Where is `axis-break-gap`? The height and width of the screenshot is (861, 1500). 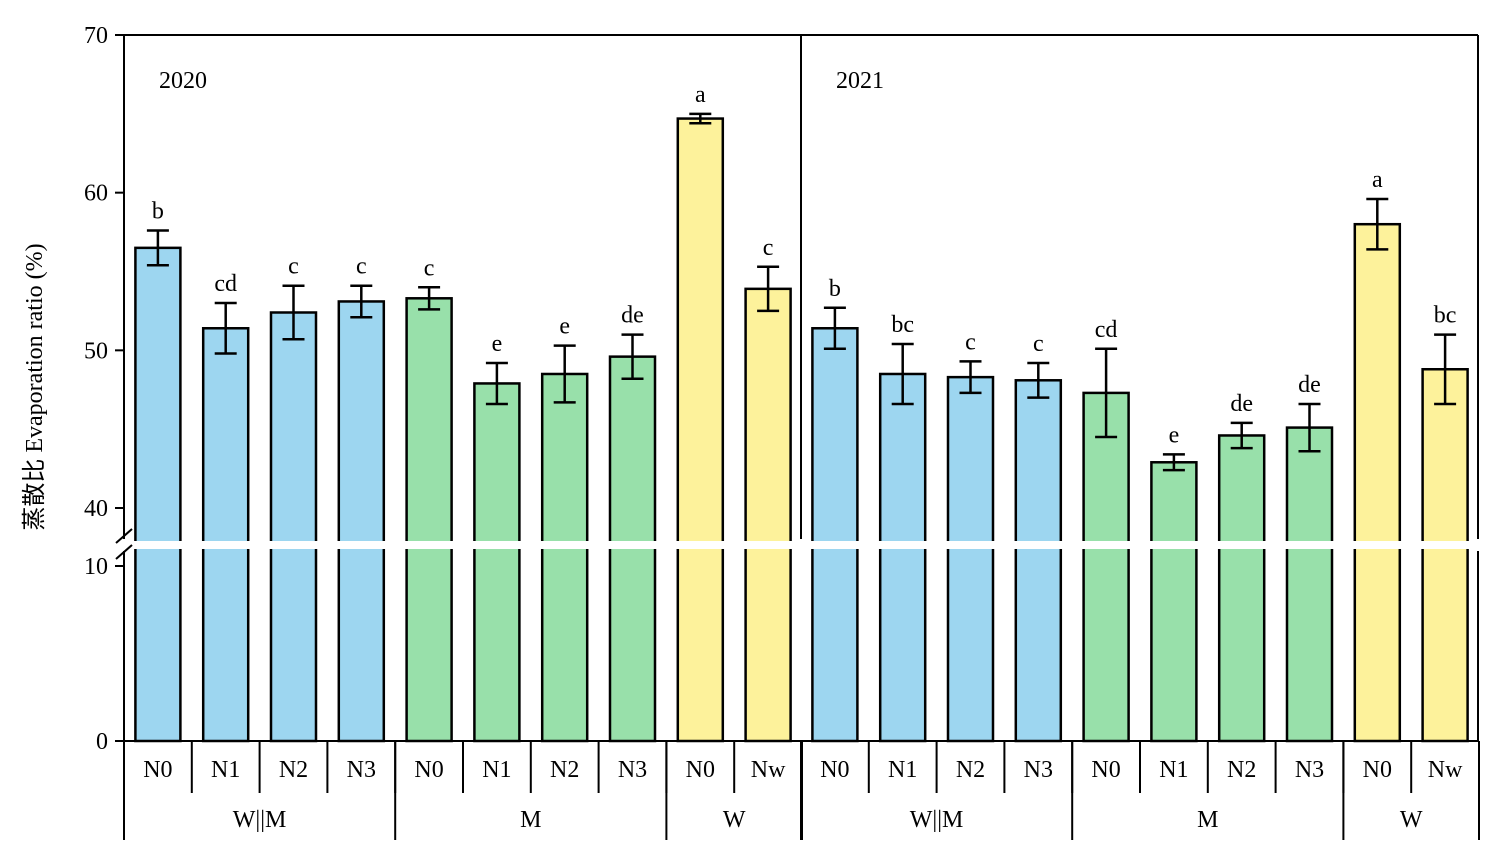
axis-break-gap is located at coordinates (797, 545).